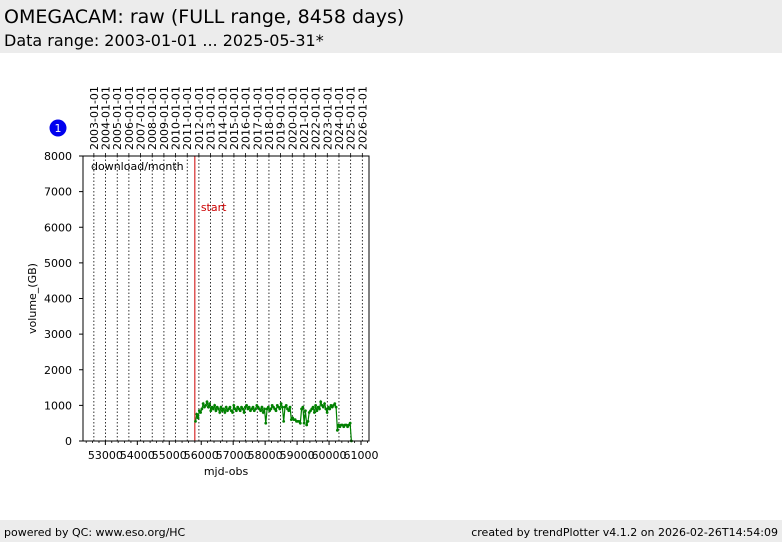 The image size is (782, 542). What do you see at coordinates (94, 118) in the screenshot?
I see `date-tick-label: 2003-01-01` at bounding box center [94, 118].